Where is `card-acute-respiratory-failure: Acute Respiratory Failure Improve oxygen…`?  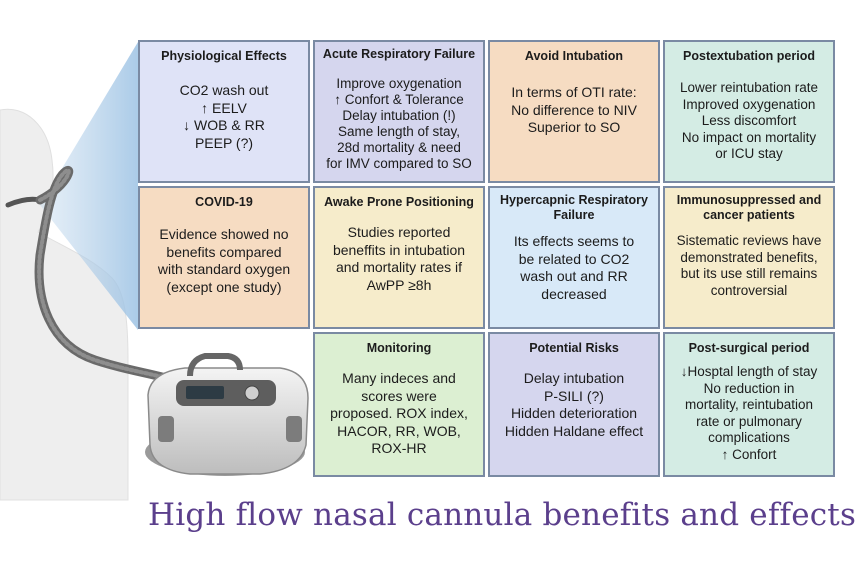 card-acute-respiratory-failure: Acute Respiratory Failure Improve oxygen… is located at coordinates (399, 111).